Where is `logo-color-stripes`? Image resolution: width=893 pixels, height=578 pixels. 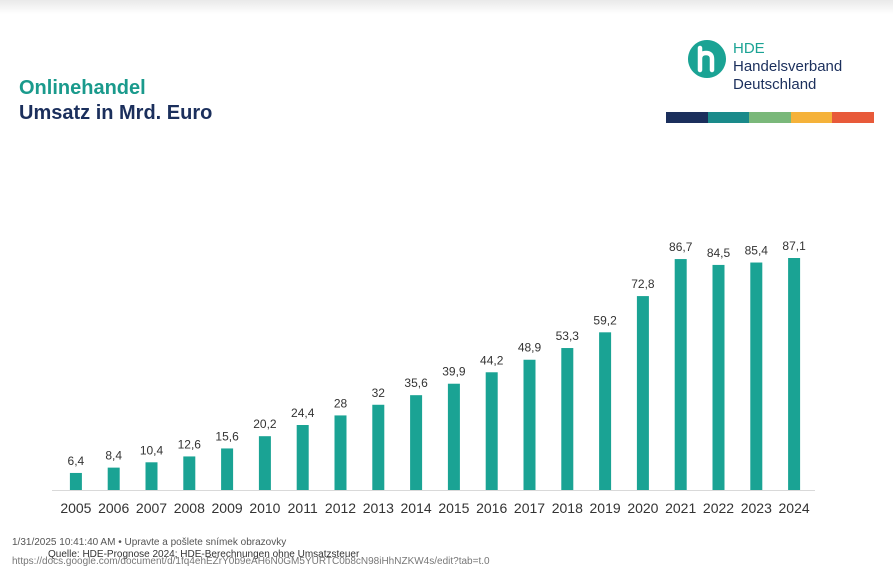 logo-color-stripes is located at coordinates (770, 117).